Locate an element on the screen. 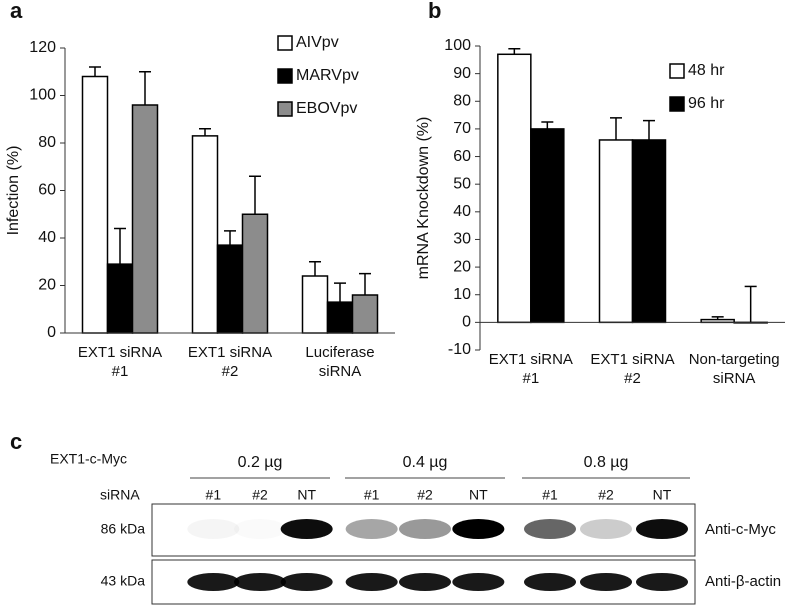 Image resolution: width=800 pixels, height=610 pixels. legend-label: 48 hr is located at coordinates (706, 70).